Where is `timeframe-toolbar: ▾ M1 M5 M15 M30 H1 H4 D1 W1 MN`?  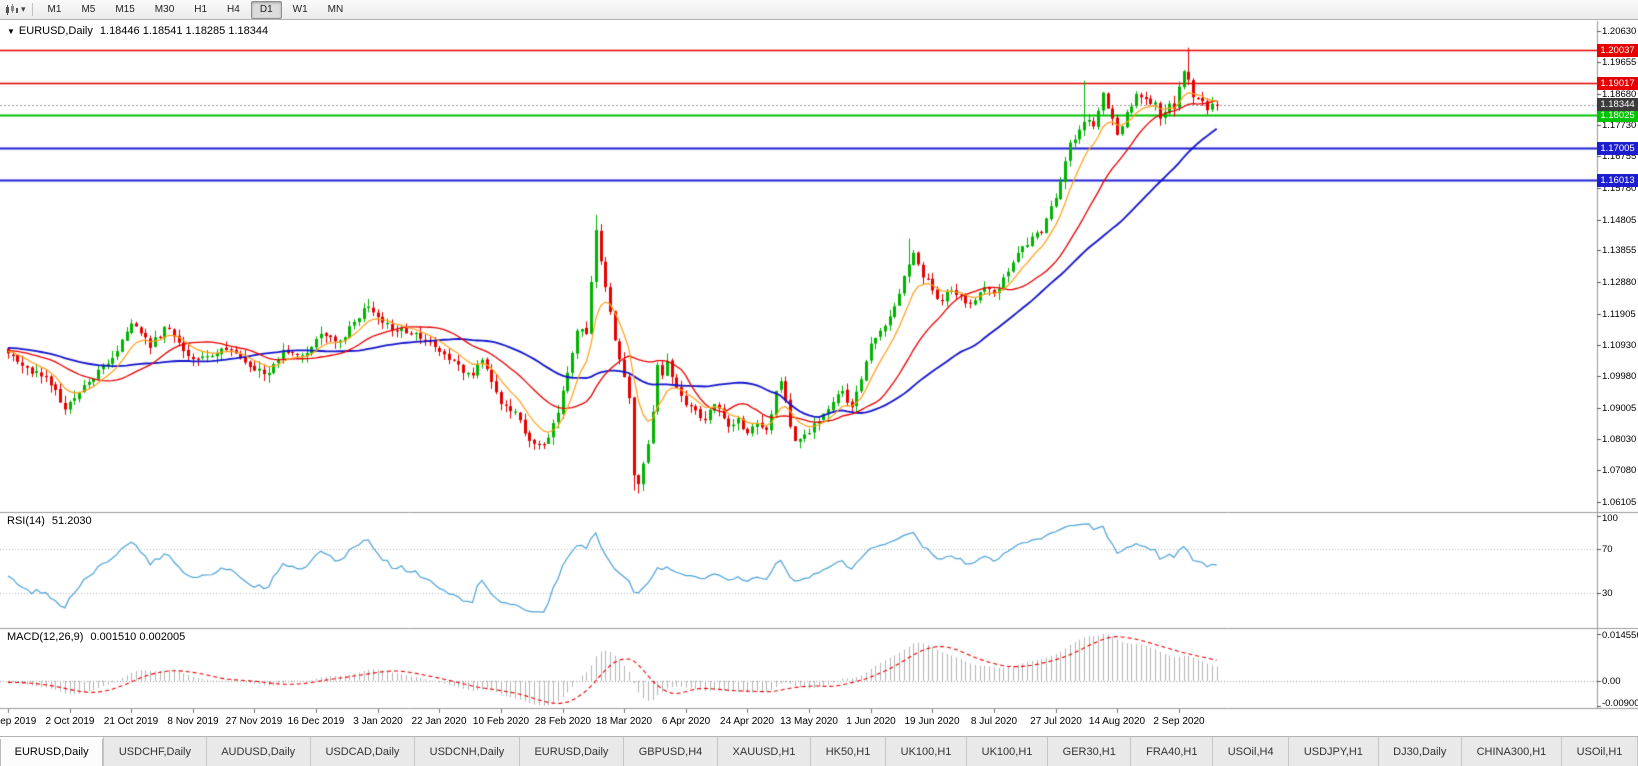 timeframe-toolbar: ▾ M1 M5 M15 M30 H1 H4 D1 W1 MN is located at coordinates (819, 10).